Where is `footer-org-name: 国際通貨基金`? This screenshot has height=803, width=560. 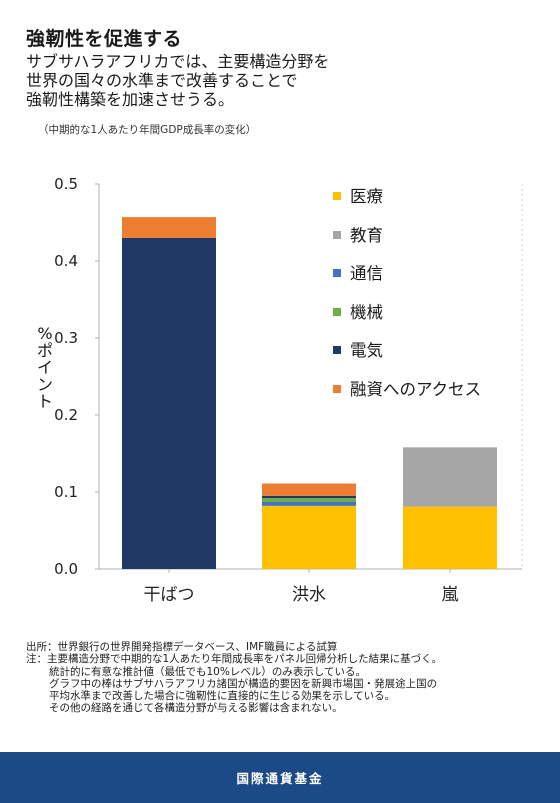 footer-org-name: 国際通貨基金 is located at coordinates (280, 778).